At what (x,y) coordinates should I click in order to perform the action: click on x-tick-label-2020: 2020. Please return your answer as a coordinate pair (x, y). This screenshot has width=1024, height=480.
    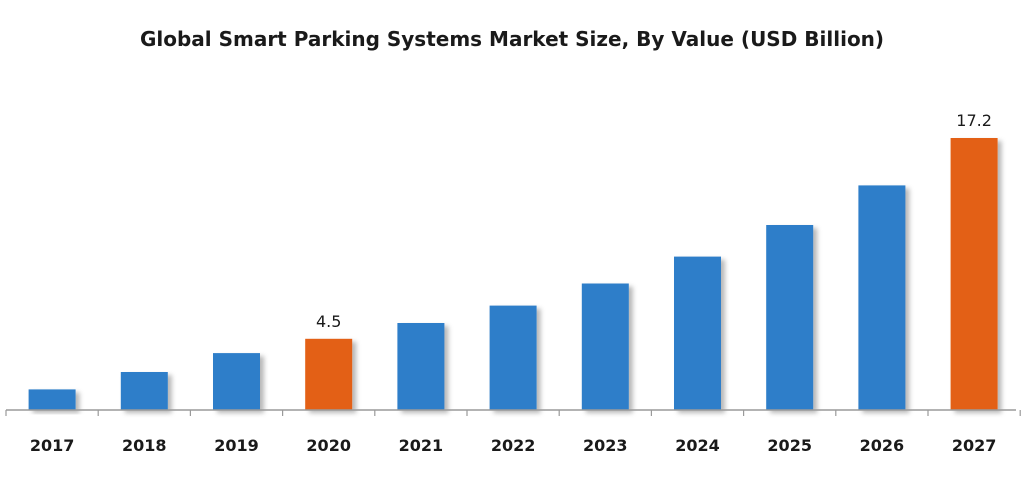
    Looking at the image, I should click on (328, 445).